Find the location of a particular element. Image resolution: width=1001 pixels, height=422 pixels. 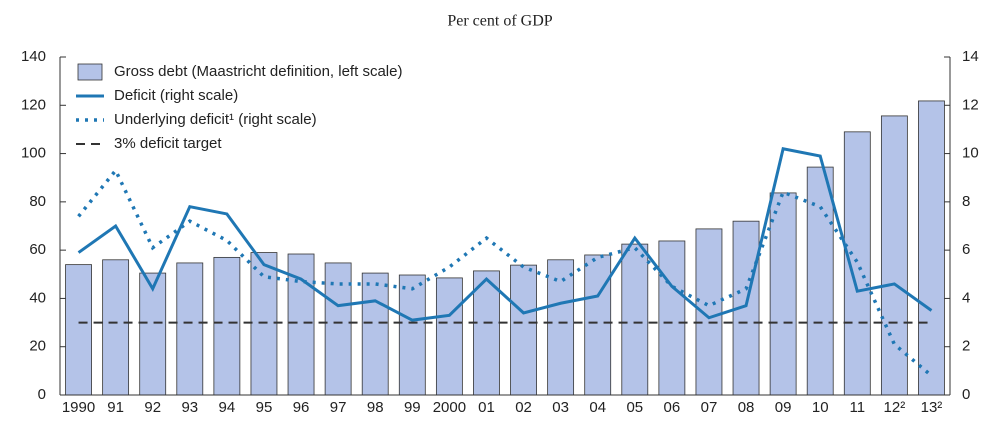

x-tick-label: 02 is located at coordinates (523, 407).